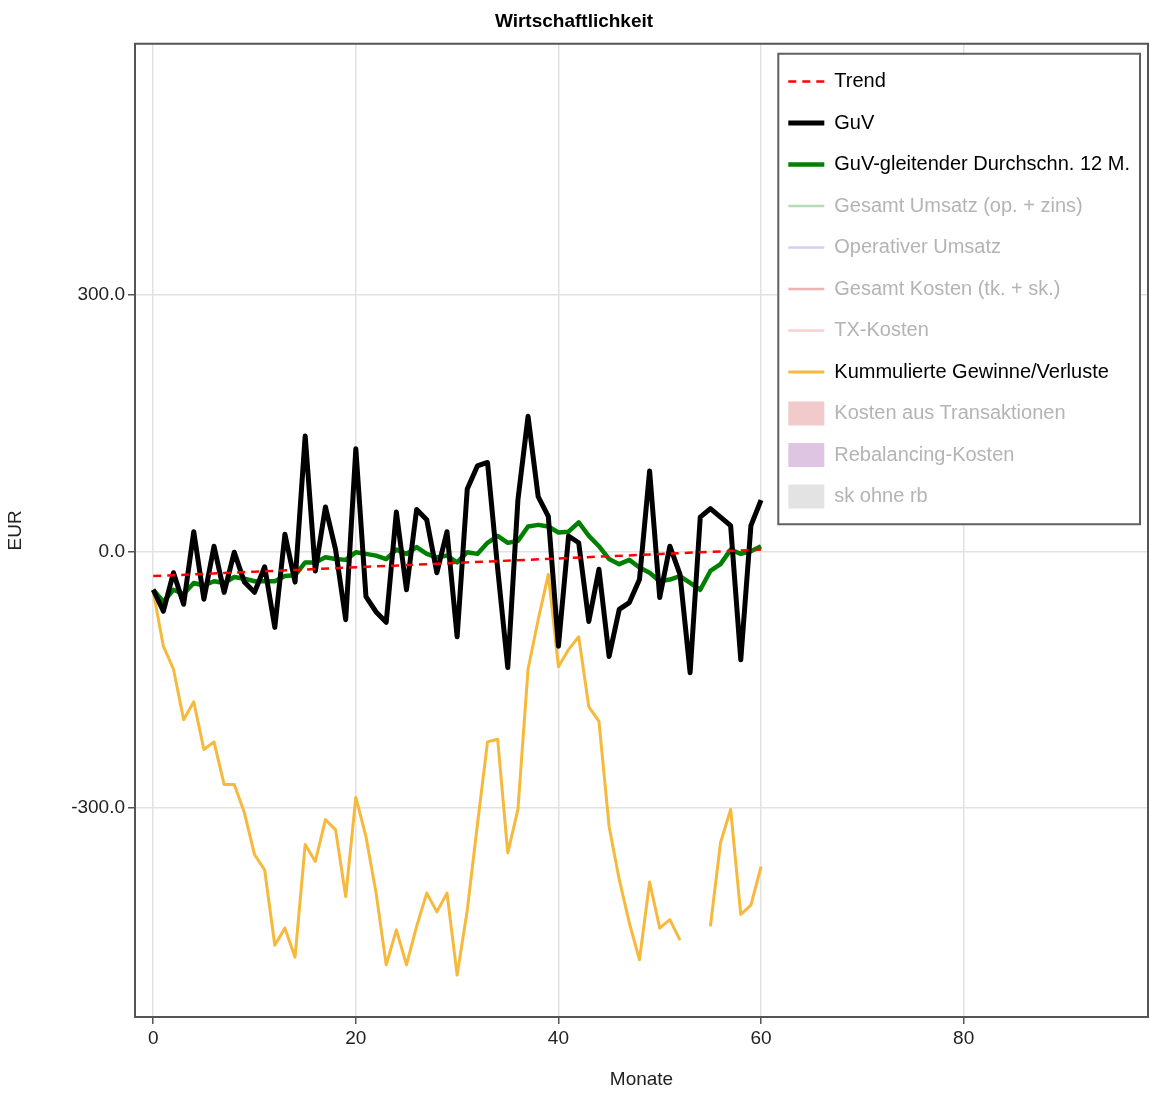  Describe the element at coordinates (14, 530) in the screenshot. I see `y-axis-title: EUR` at that location.